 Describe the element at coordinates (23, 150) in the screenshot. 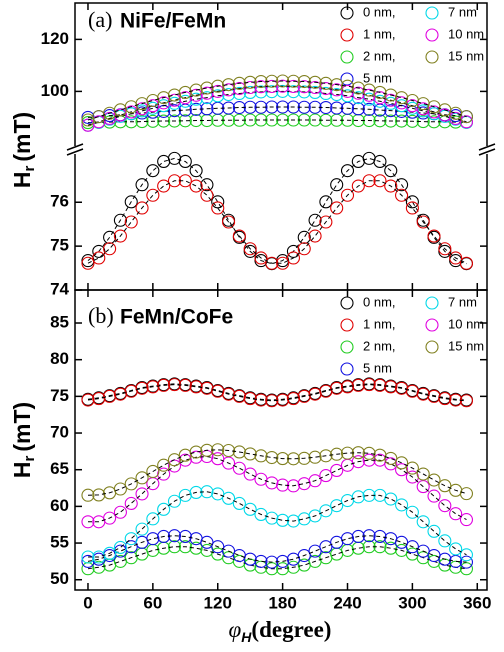

I see `y-axis-label: Hr (mT)` at that location.